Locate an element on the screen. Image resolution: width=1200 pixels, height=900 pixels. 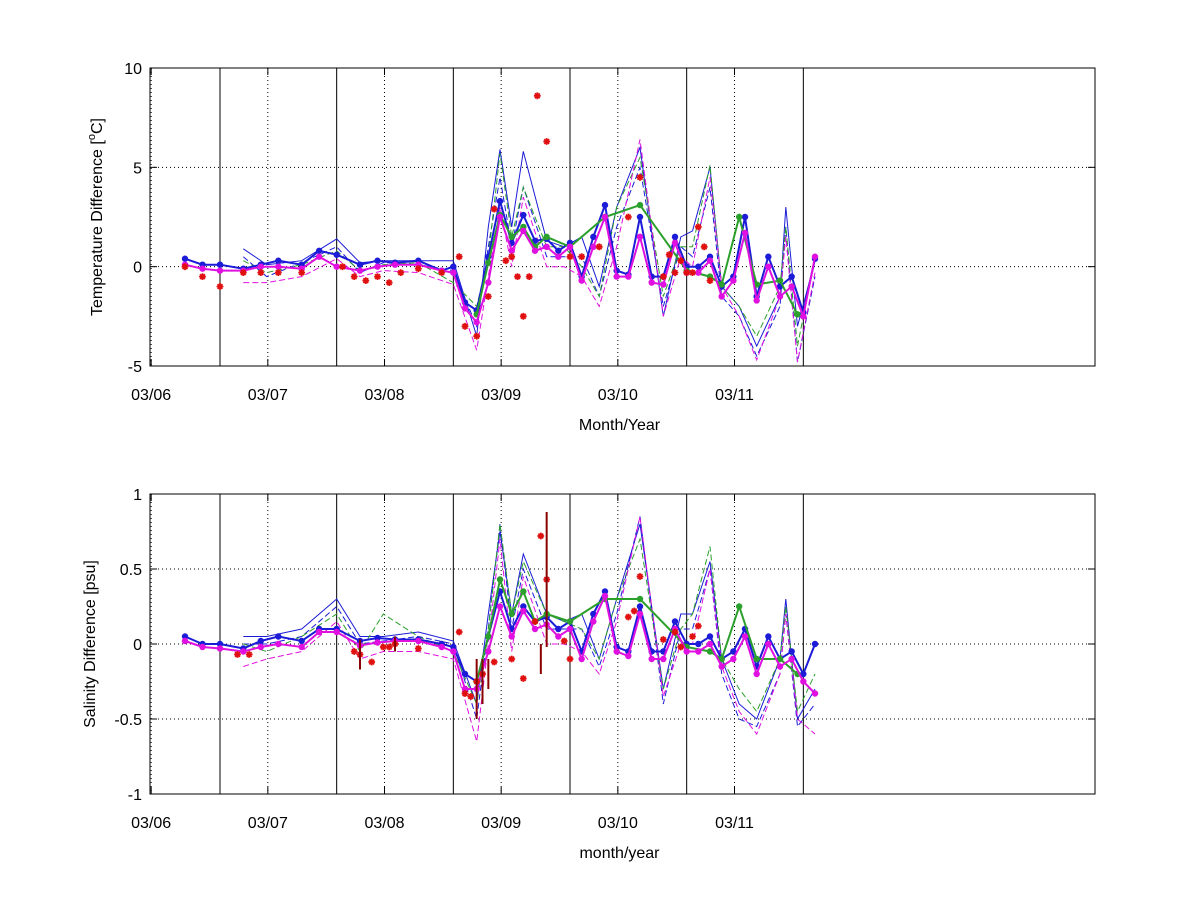
salinity-ytick-label-3: 0.5 is located at coordinates (131, 570).